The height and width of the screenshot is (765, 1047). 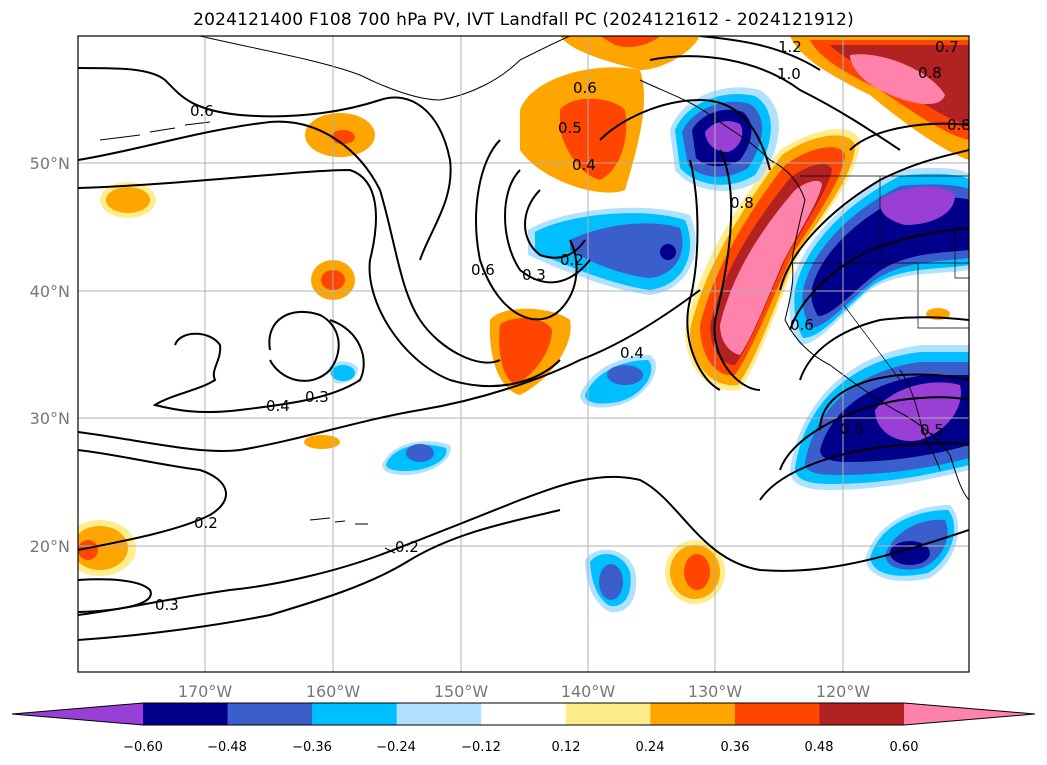 I want to click on lat-label: 20°N, so click(x=50, y=546).